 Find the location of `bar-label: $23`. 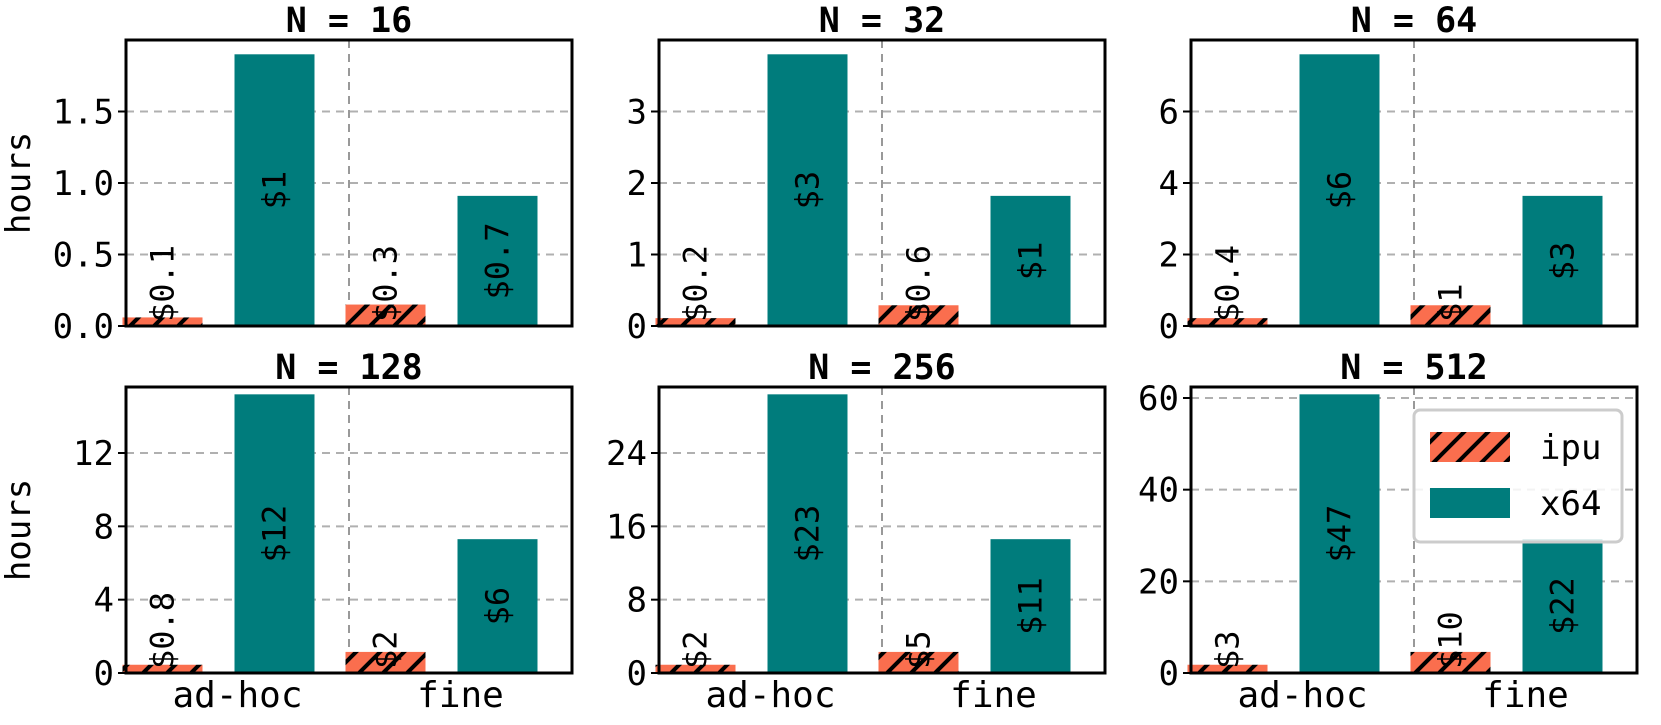

bar-label: $23 is located at coordinates (808, 534).